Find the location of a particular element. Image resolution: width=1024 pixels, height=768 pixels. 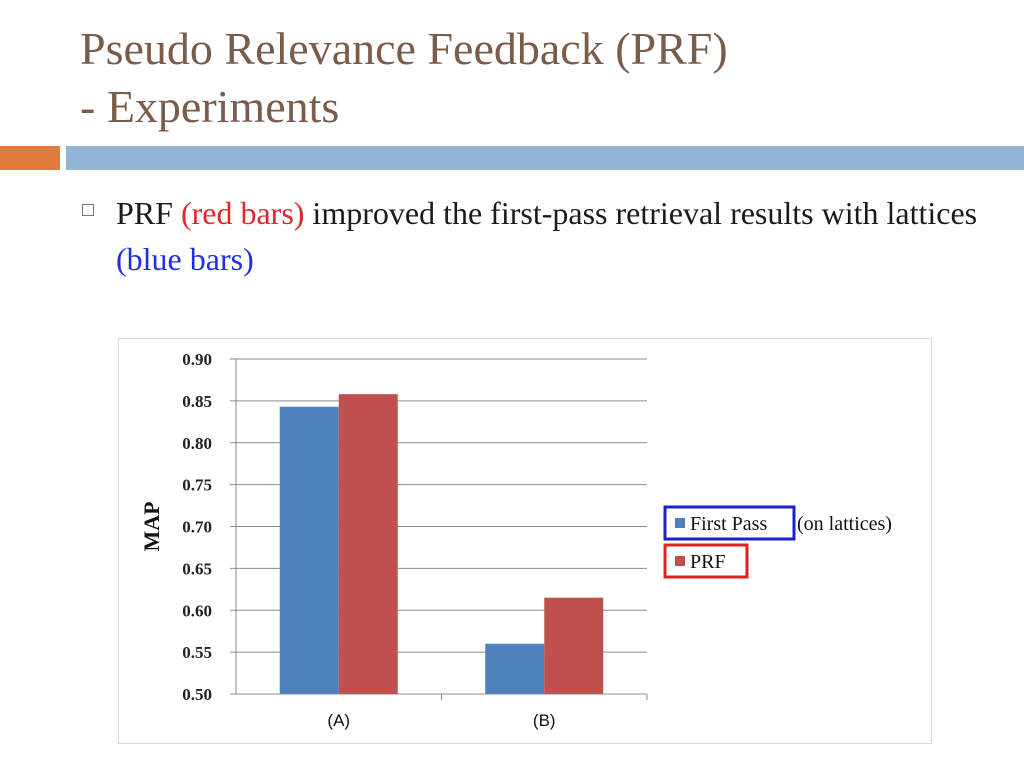

legend-annotation: (on lattices) is located at coordinates (844, 524).